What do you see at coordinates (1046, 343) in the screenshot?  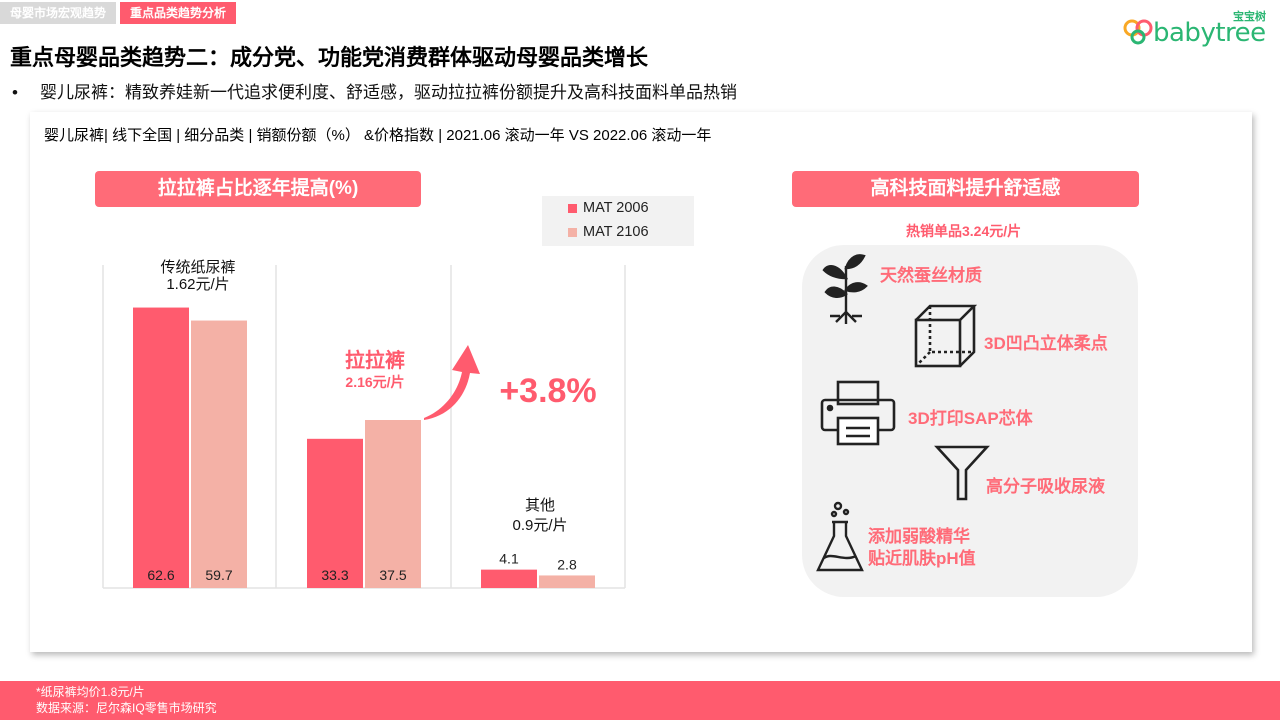 I see `feature-3d-soft: 3D凹凸立体柔点` at bounding box center [1046, 343].